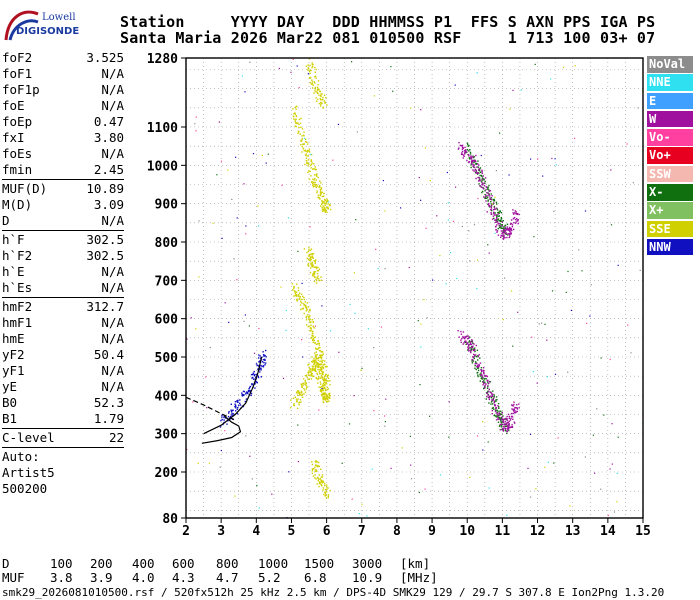  I want to click on param-value: 0.47, so click(108, 121).